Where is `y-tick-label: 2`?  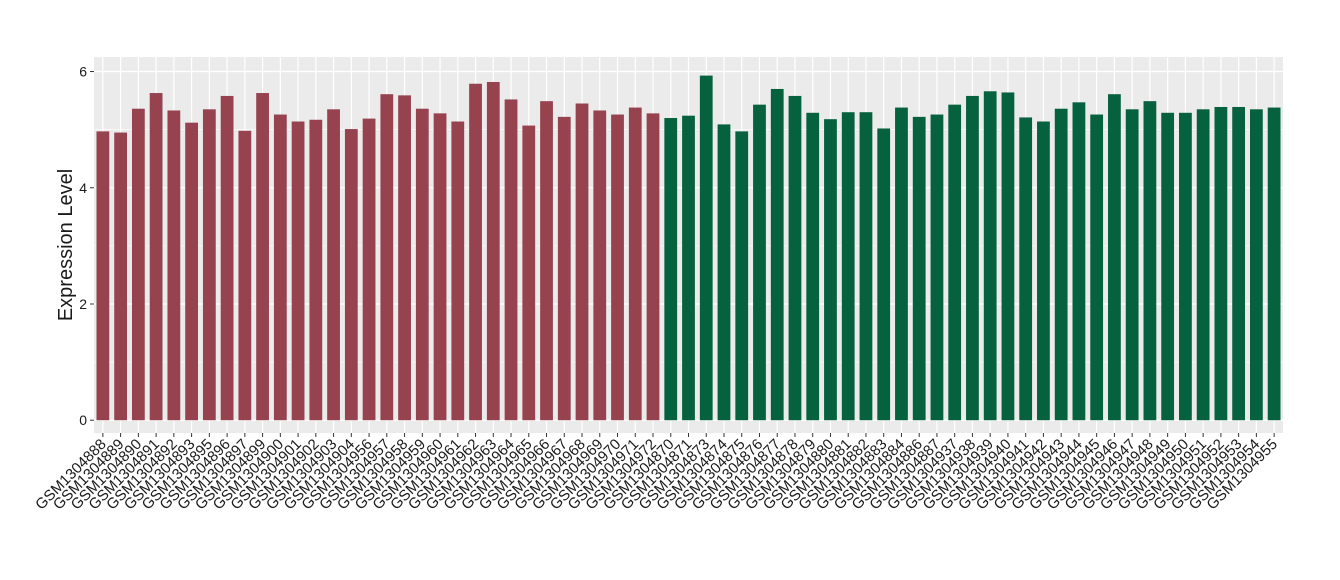
y-tick-label: 2 is located at coordinates (83, 304).